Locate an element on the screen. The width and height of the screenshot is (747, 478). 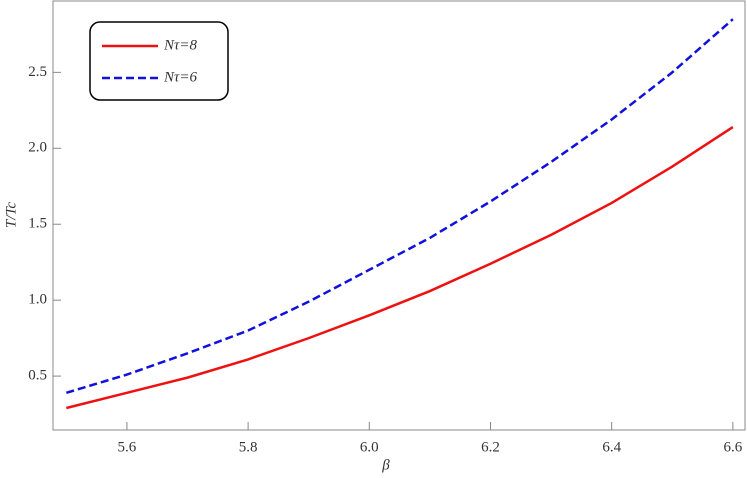
y-tick-label: 0.5 is located at coordinates (37, 376).